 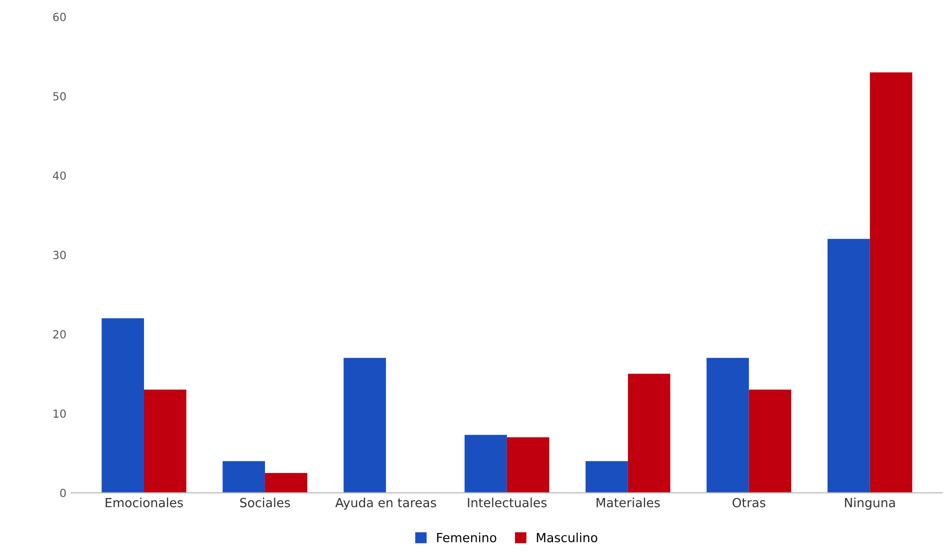 I want to click on x-tick-label: Otras, so click(x=749, y=503).